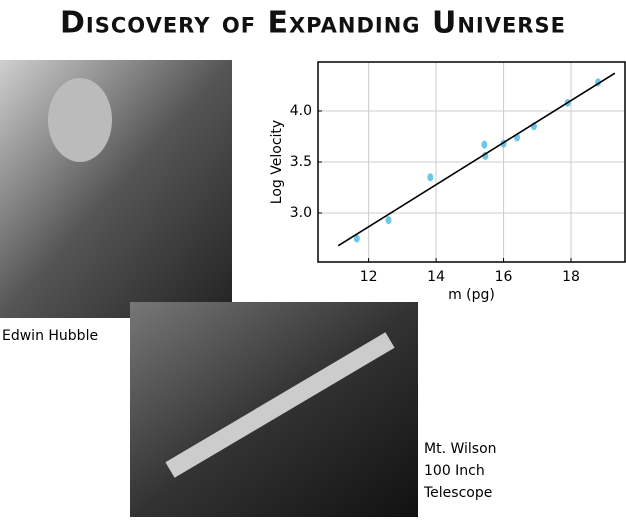  I want to click on x-axis-label: m (pg), so click(471, 295).